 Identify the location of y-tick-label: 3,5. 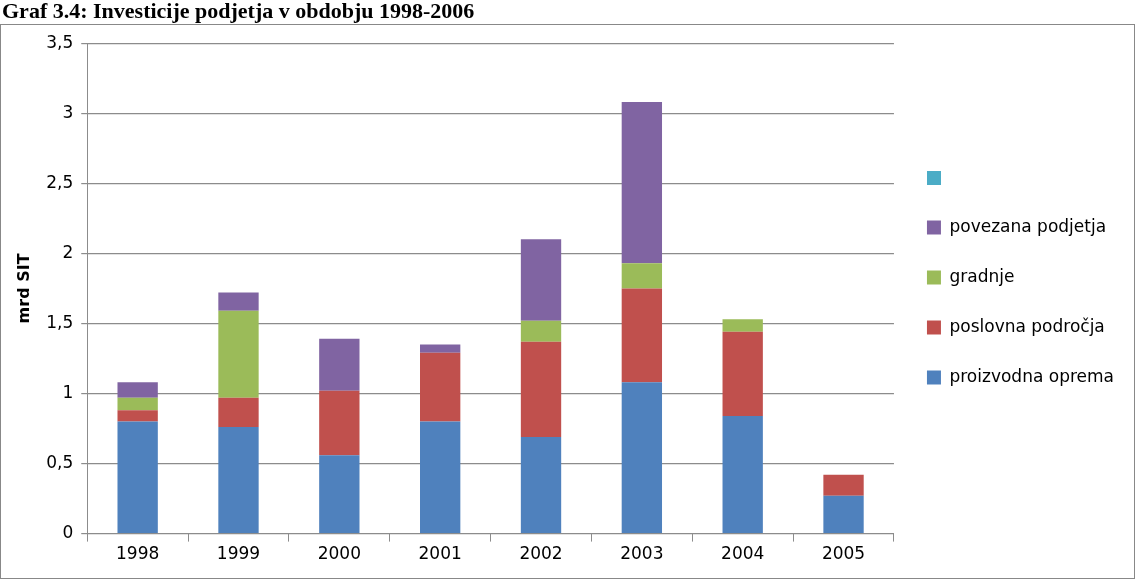
(60, 41).